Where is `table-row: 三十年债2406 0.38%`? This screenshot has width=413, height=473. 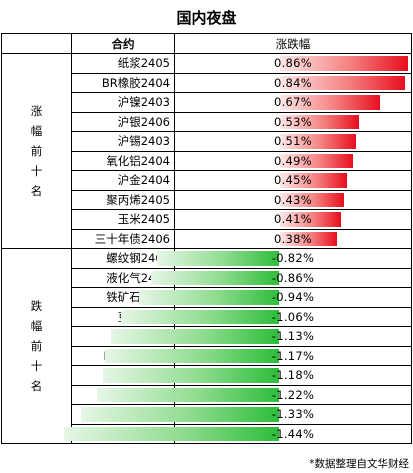
table-row: 三十年债2406 0.38% is located at coordinates (207, 238).